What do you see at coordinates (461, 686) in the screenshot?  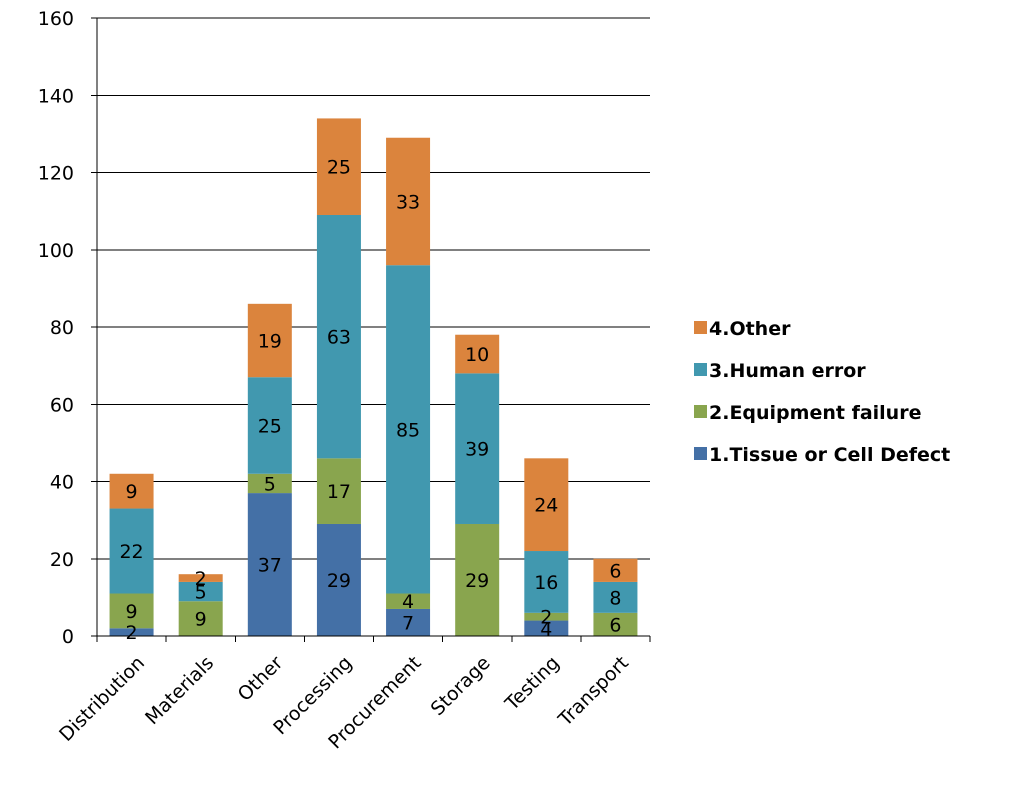 I see `x-category-label: Storage` at bounding box center [461, 686].